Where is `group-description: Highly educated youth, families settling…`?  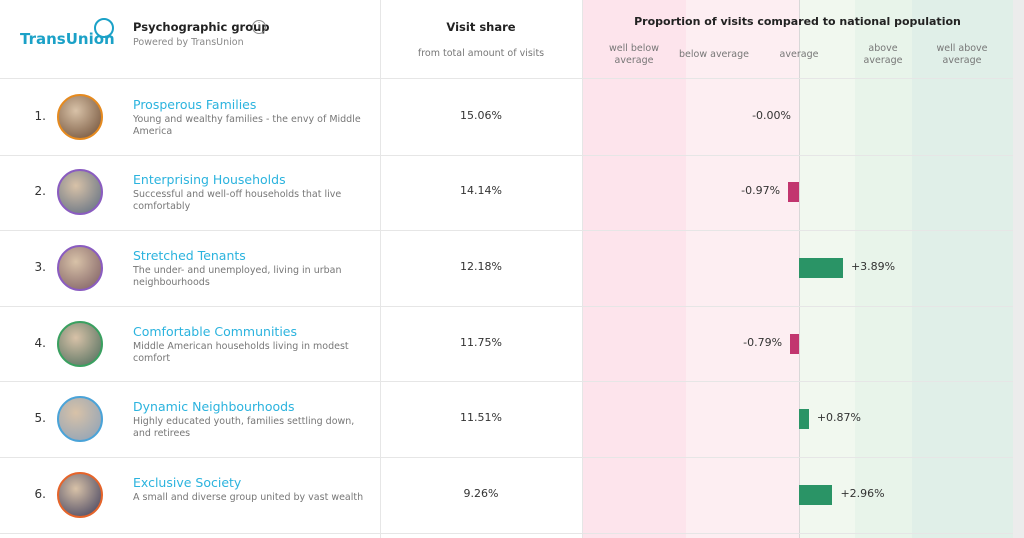 group-description: Highly educated youth, families settling… is located at coordinates (244, 428).